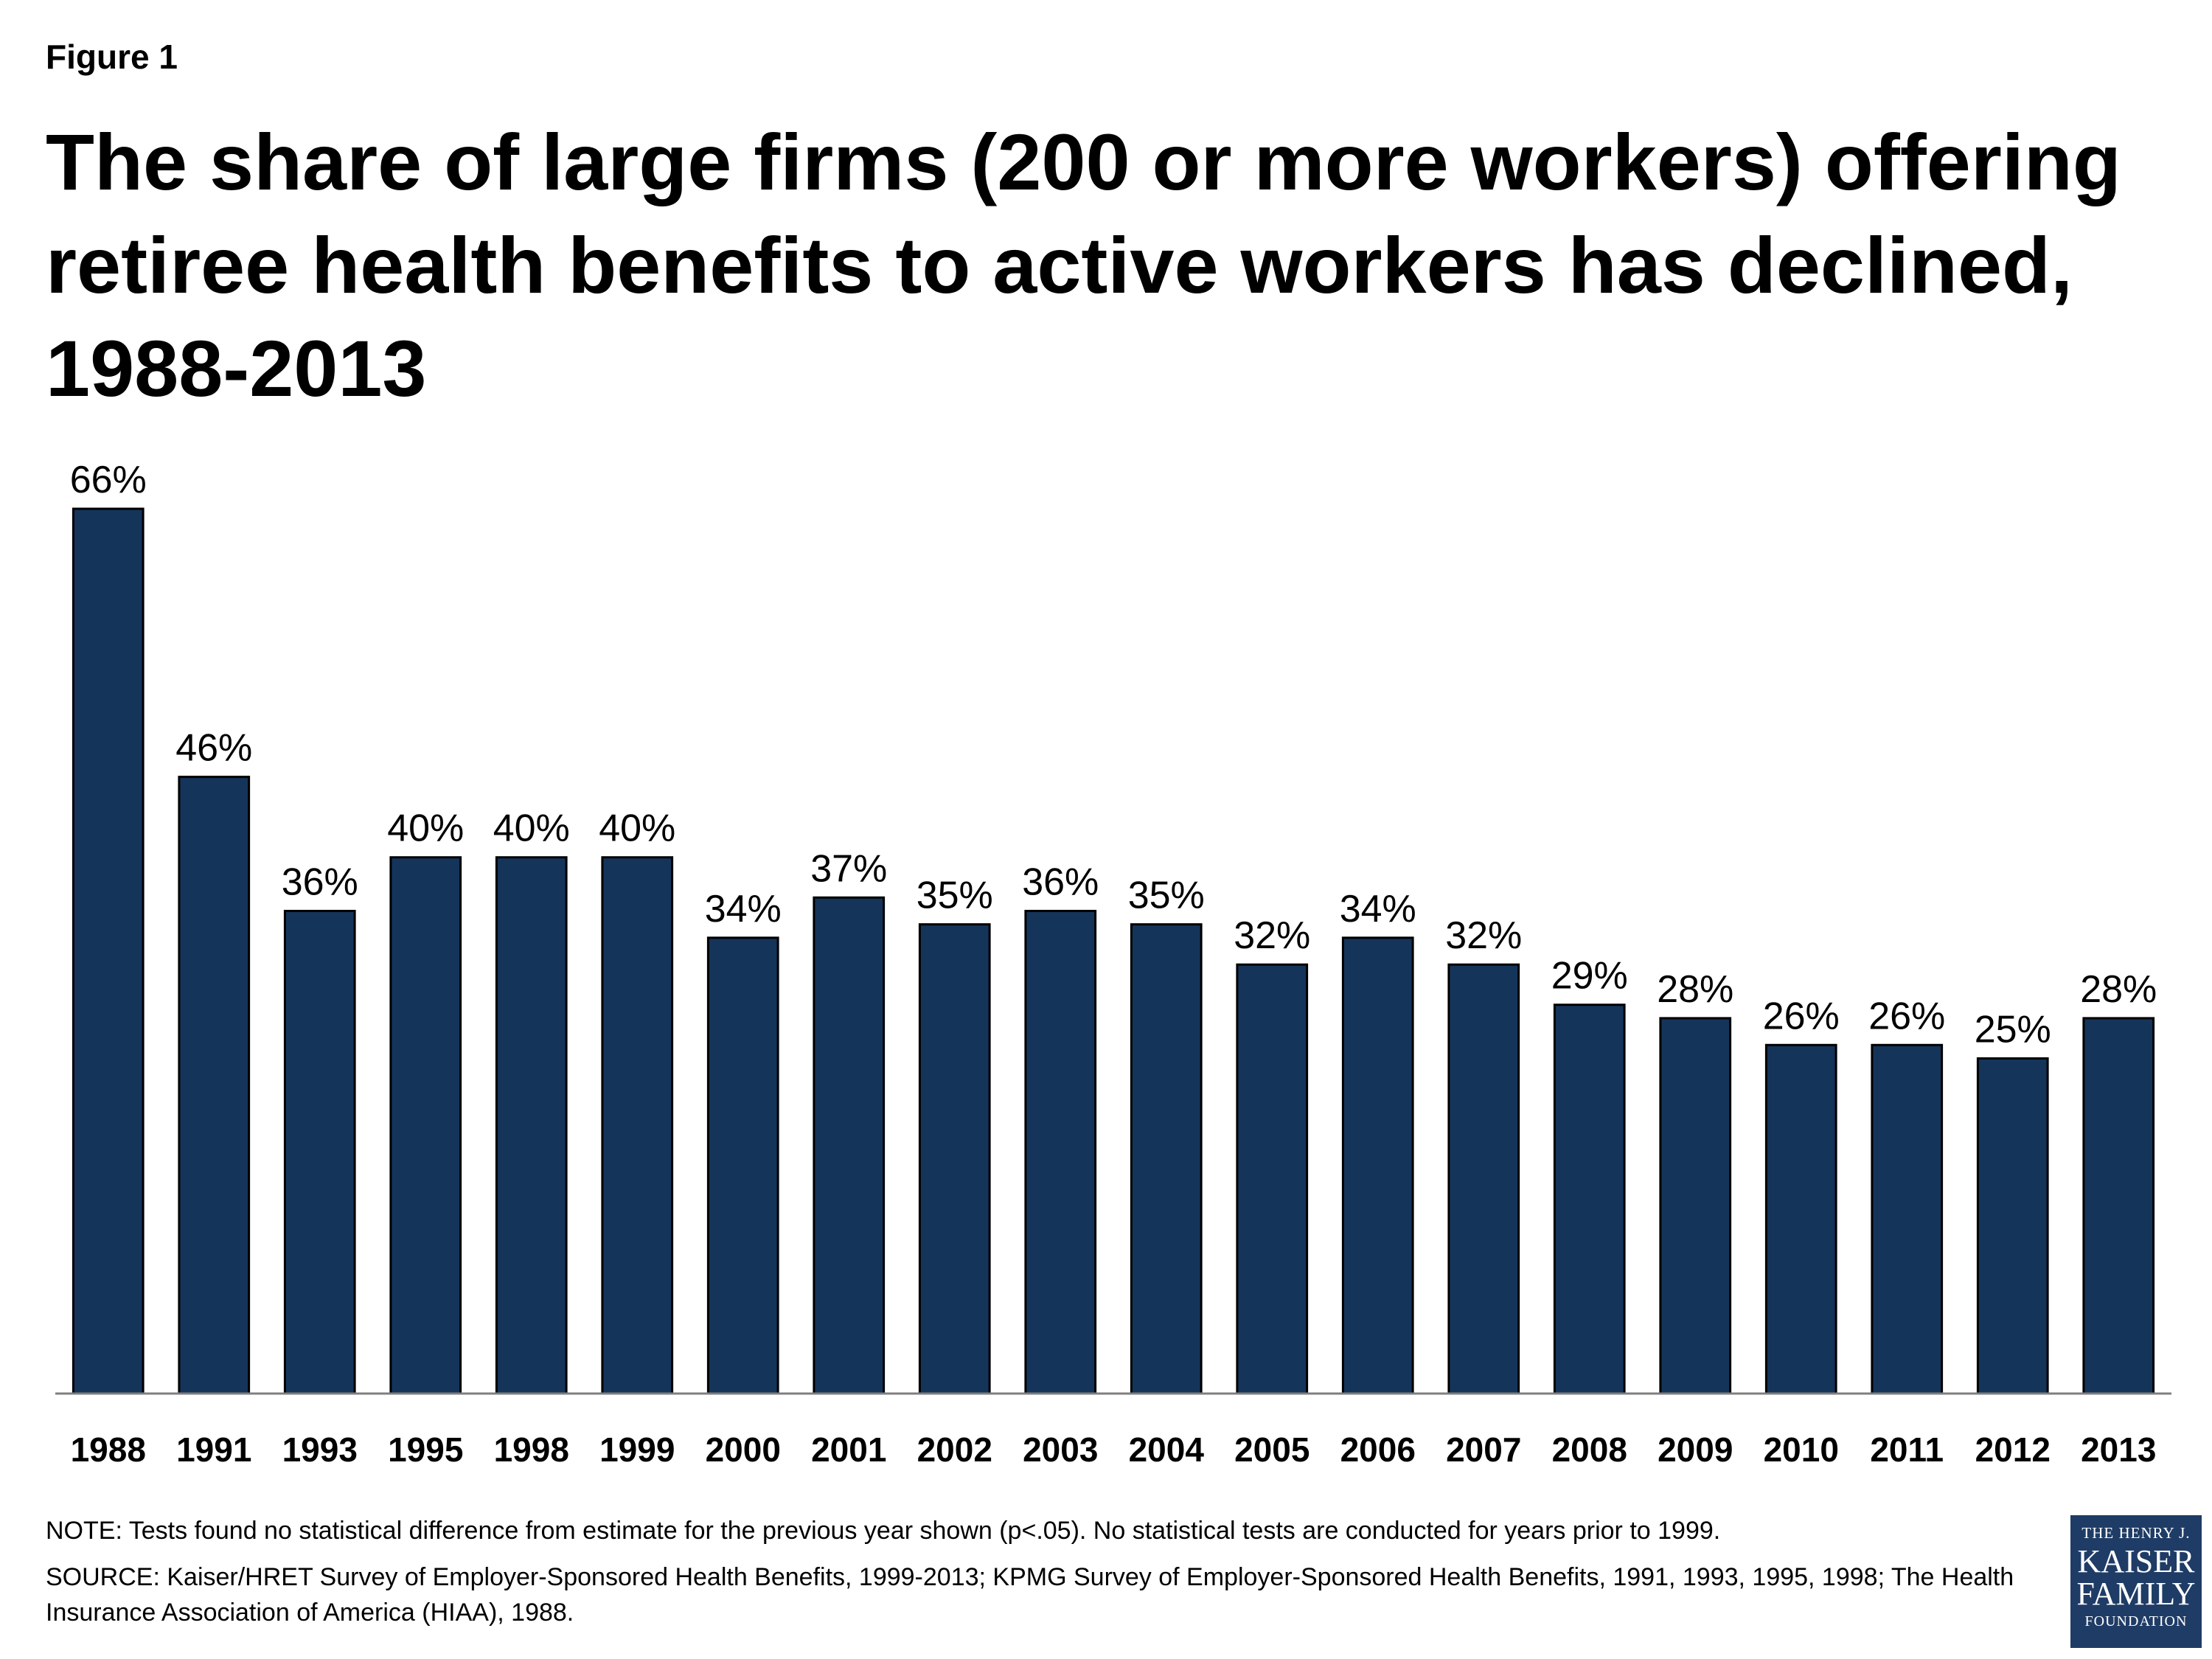 This screenshot has height=1659, width=2212. What do you see at coordinates (320, 881) in the screenshot?
I see `value-label-1993: 36%` at bounding box center [320, 881].